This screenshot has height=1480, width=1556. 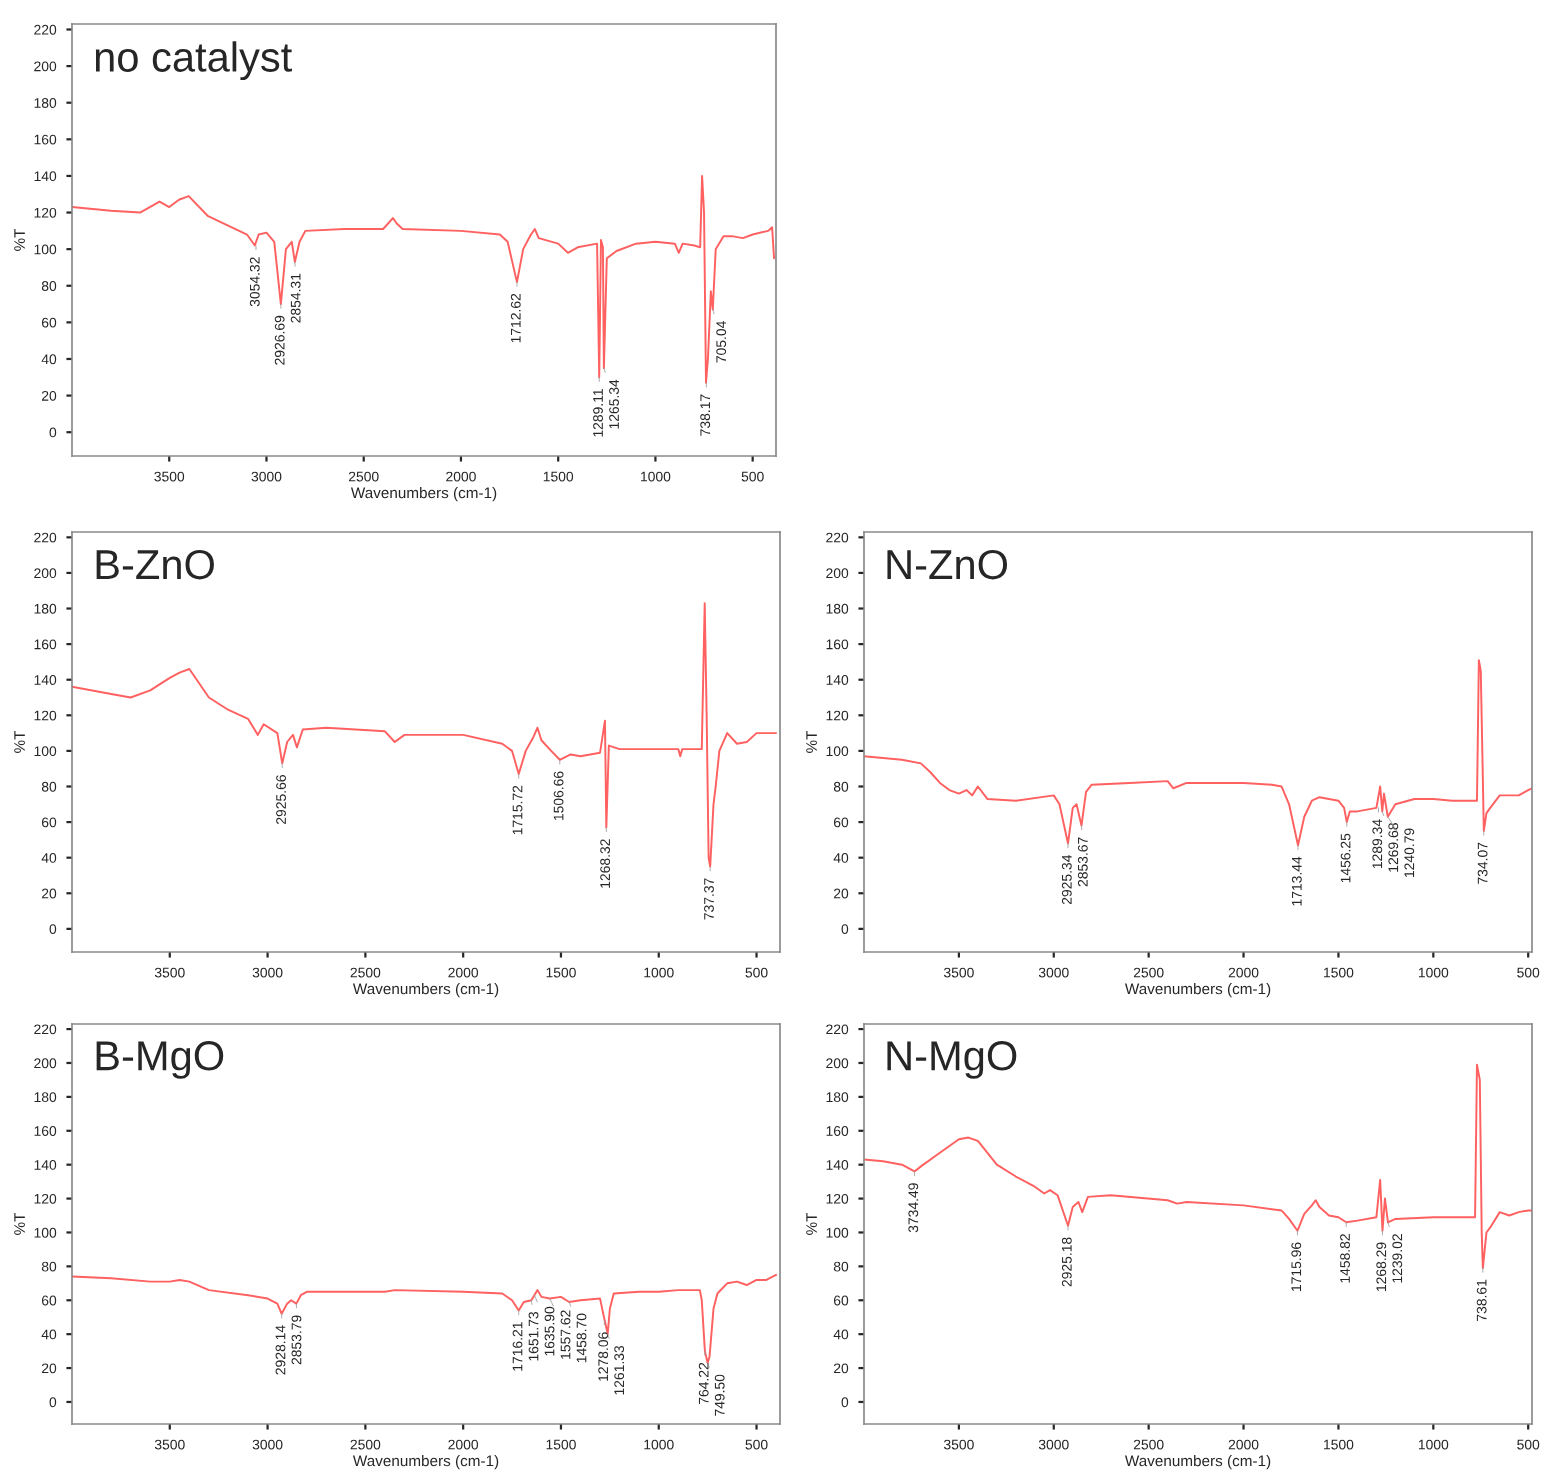 I want to click on chart-title: N-ZnO, so click(x=947, y=564).